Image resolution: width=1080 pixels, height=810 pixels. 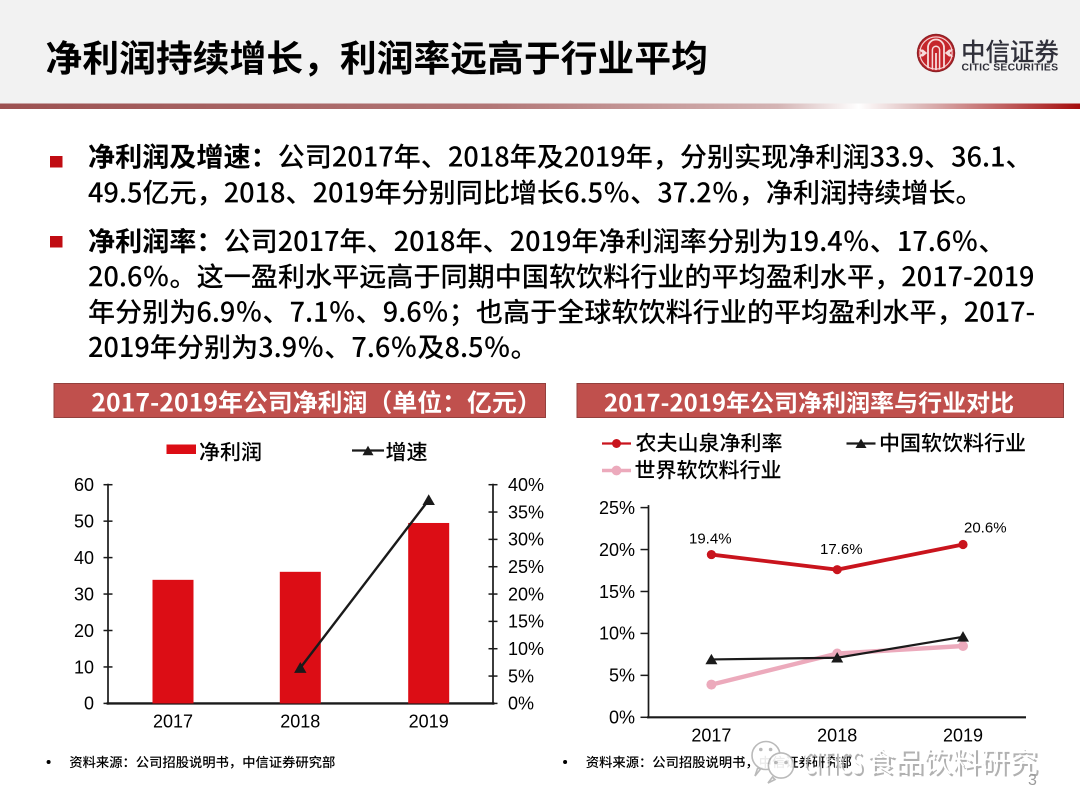 What do you see at coordinates (84, 594) in the screenshot?
I see `svg-text: 30` at bounding box center [84, 594].